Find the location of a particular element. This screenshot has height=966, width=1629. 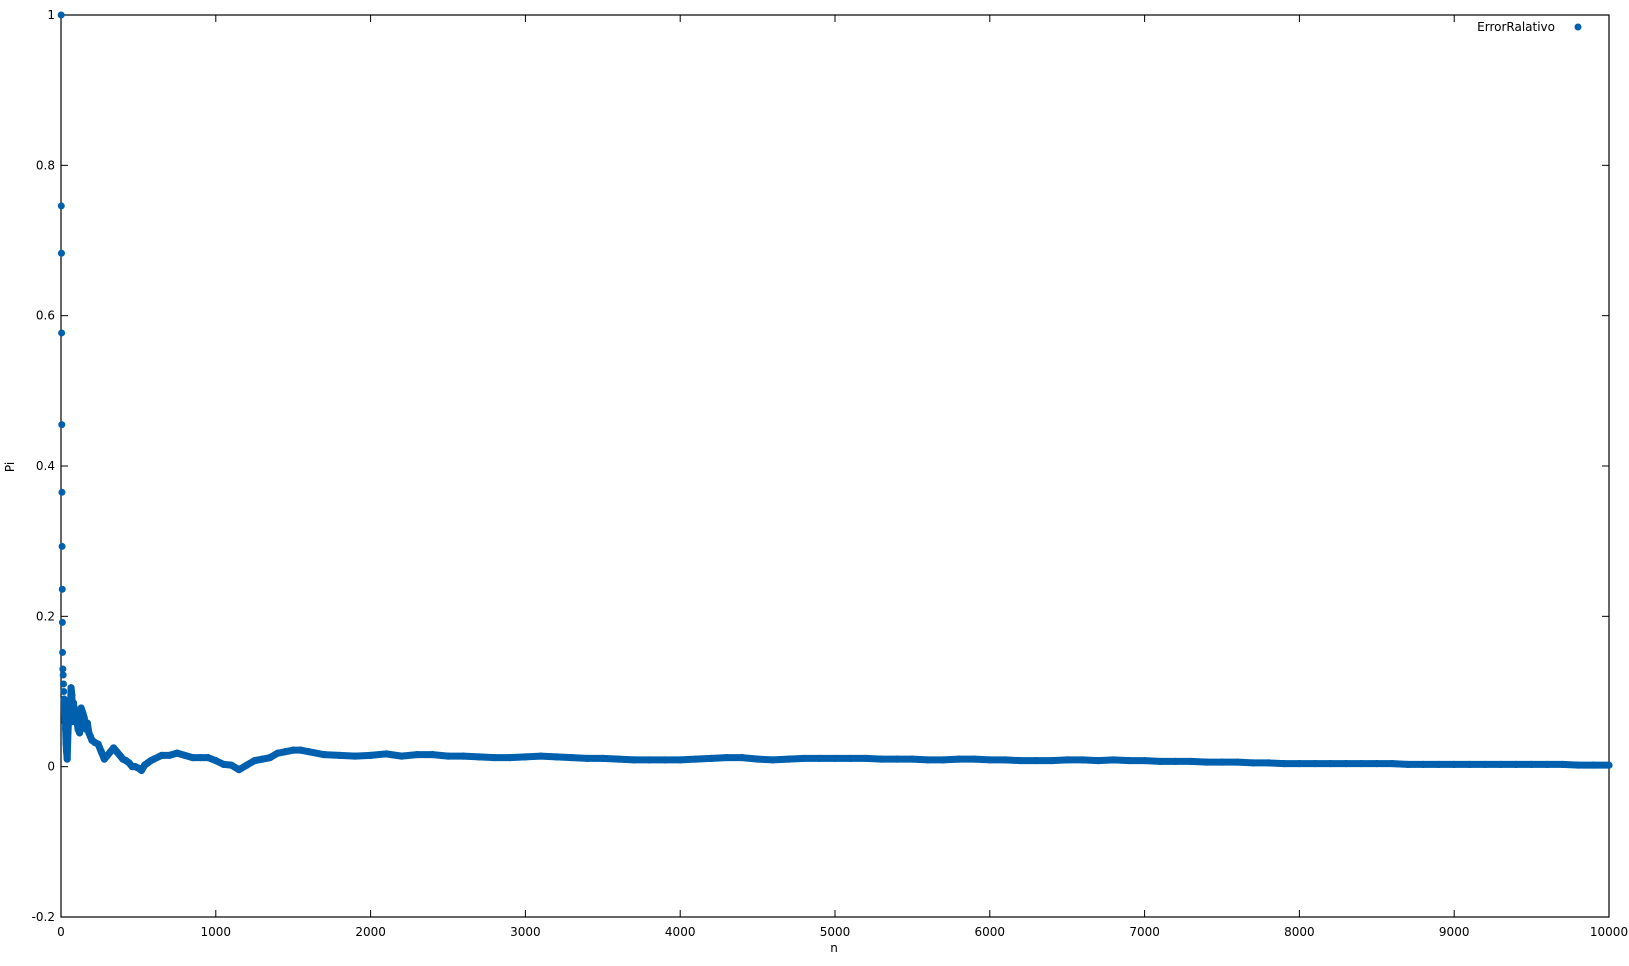

x-tick-label: 1000 is located at coordinates (216, 932).